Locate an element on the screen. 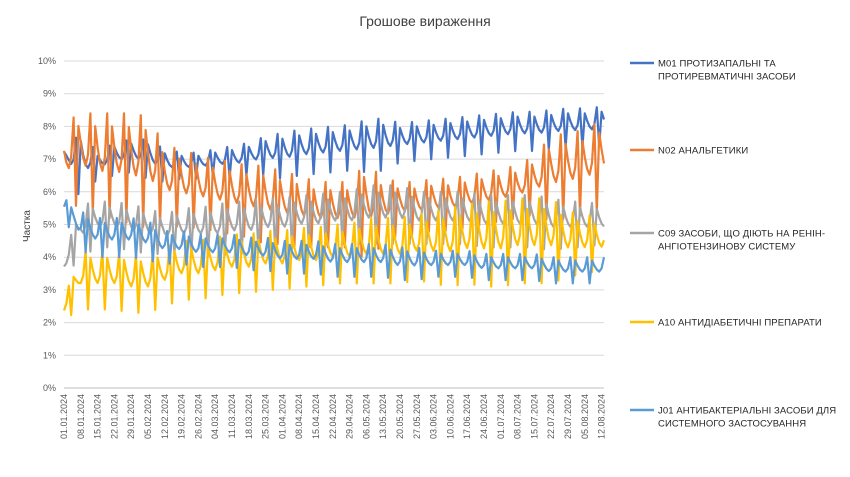 The width and height of the screenshot is (850, 477). y-axis-ticks: 0% 1% 2% 3% 4% 5% 6% 7% 8% 9% 10% is located at coordinates (47, 224).